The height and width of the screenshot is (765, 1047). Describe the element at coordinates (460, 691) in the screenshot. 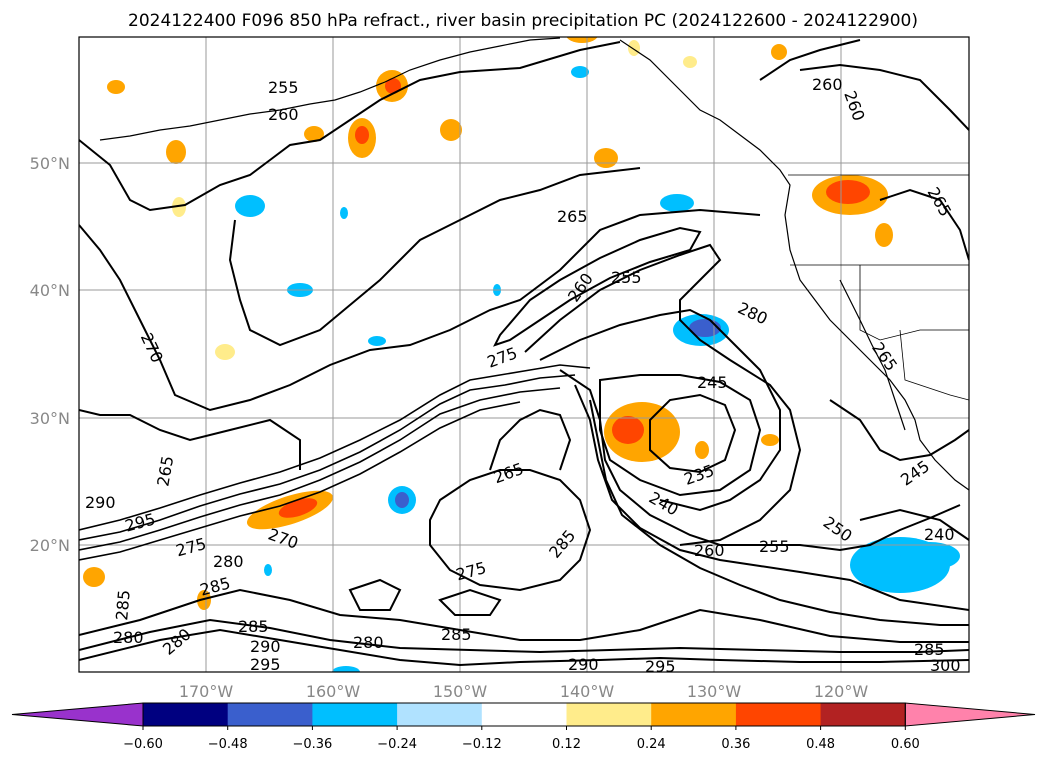

I see `lon-label: 150°W` at that location.